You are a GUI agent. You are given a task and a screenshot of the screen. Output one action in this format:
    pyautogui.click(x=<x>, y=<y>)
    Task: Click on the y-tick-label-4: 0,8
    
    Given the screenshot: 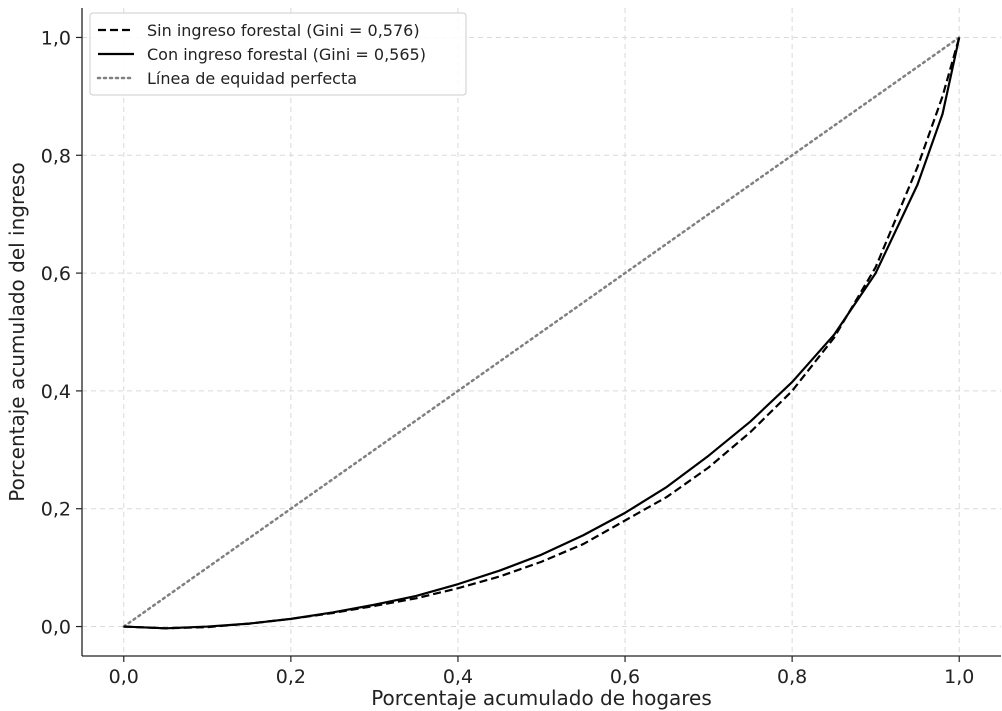 What is the action you would take?
    pyautogui.click(x=56, y=156)
    